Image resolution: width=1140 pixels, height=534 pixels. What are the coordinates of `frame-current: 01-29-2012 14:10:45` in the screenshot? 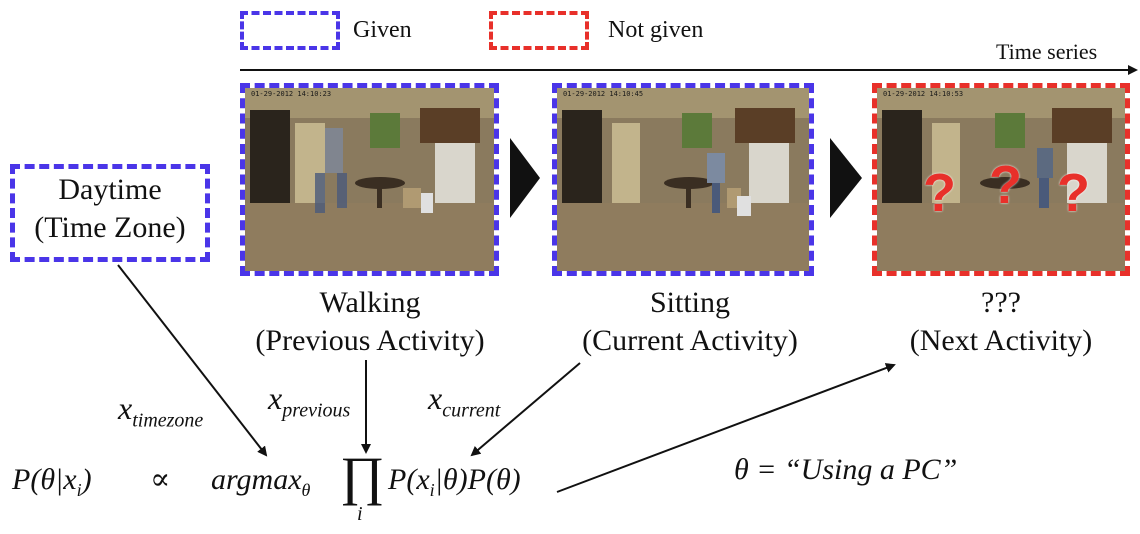 It's located at (683, 179).